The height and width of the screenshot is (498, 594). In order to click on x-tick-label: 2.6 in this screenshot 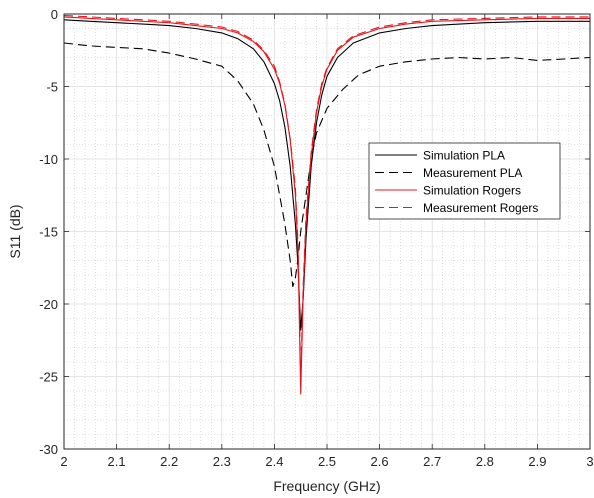, I will do `click(380, 461)`.